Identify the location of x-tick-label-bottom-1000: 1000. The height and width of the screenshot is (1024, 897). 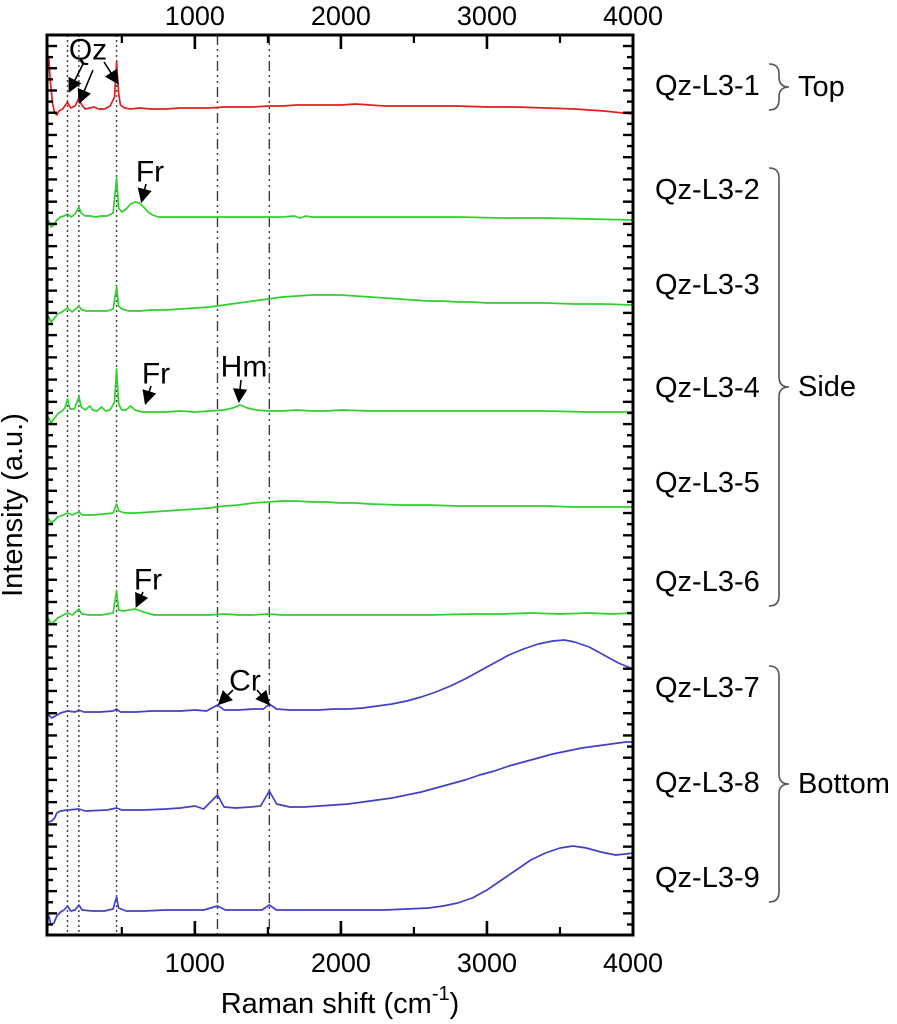
(195, 963).